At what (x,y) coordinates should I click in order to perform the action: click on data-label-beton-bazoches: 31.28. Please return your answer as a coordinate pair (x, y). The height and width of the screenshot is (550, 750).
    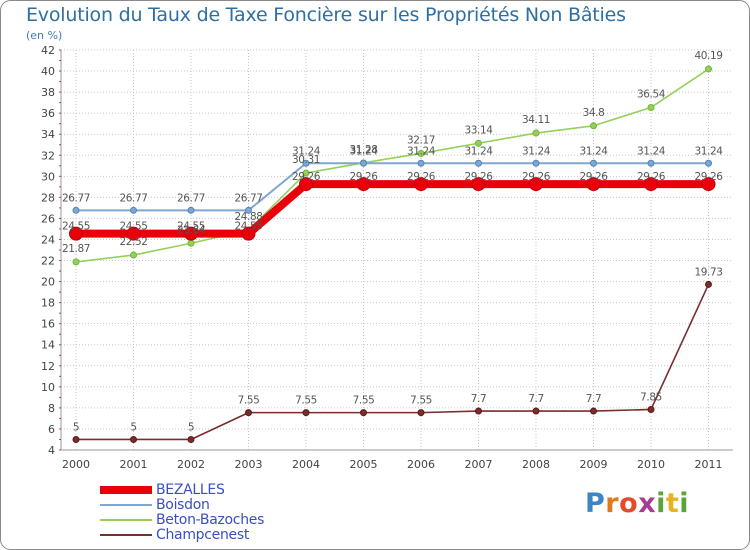
    Looking at the image, I should click on (363, 150).